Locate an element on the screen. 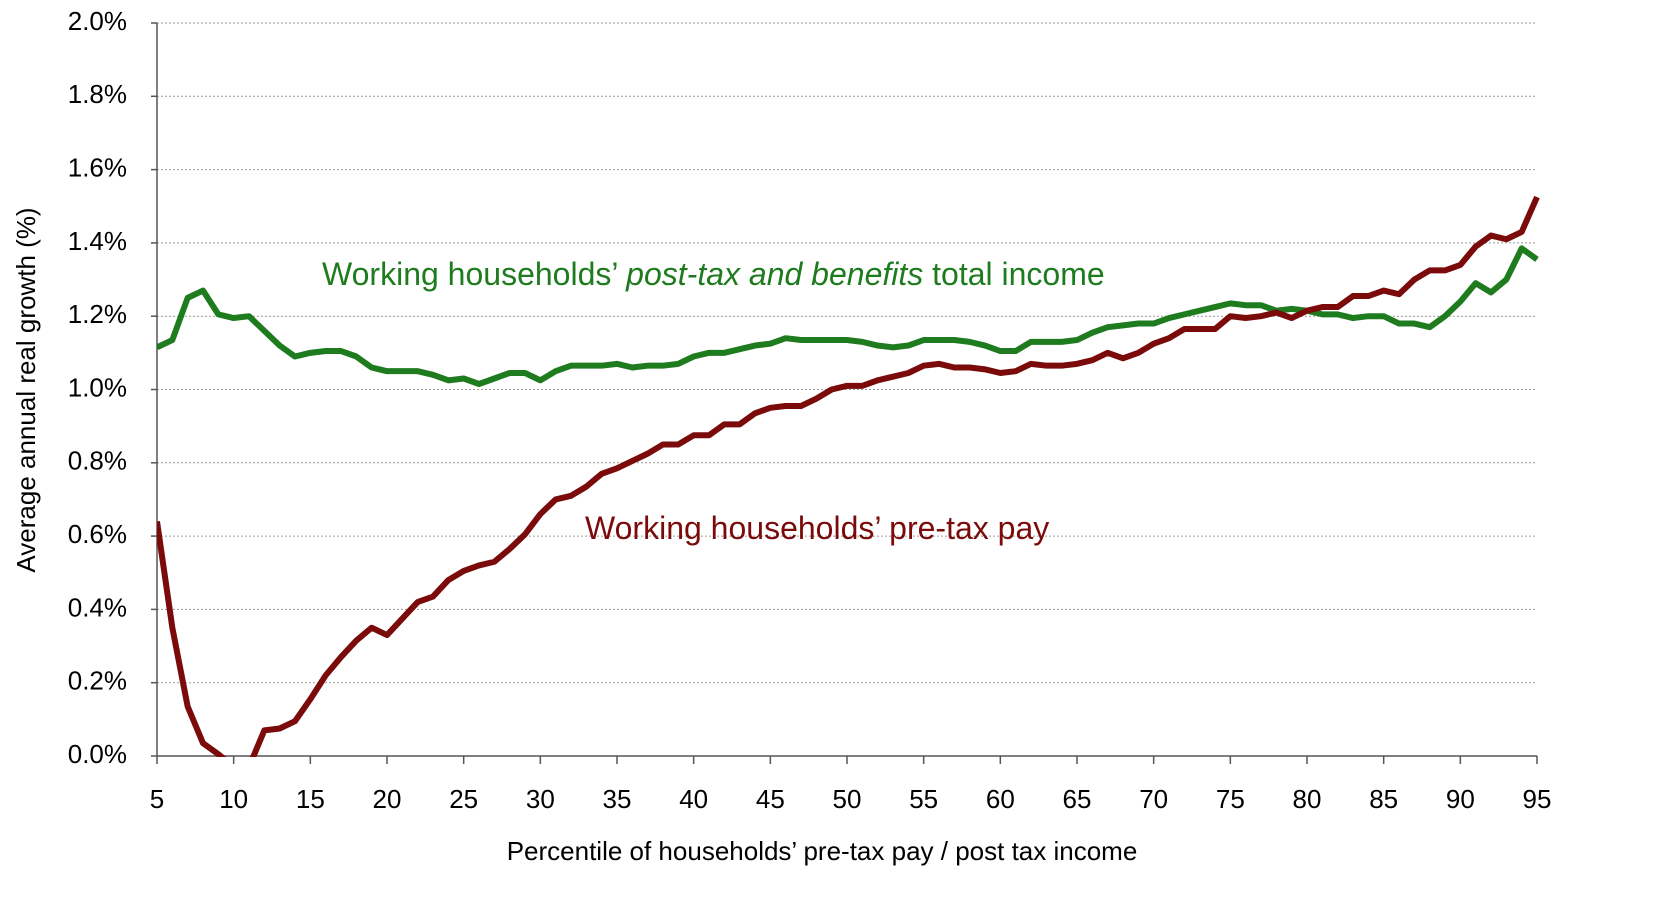  y-tick-label: 1.4% is located at coordinates (97, 241).